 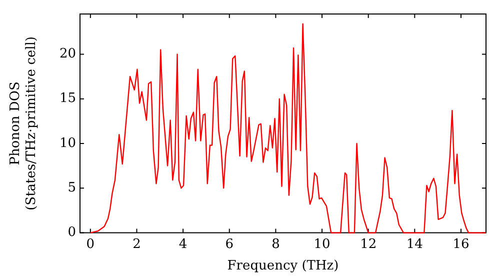 What do you see at coordinates (322, 244) in the screenshot?
I see `x-tick-label: 10` at bounding box center [322, 244].